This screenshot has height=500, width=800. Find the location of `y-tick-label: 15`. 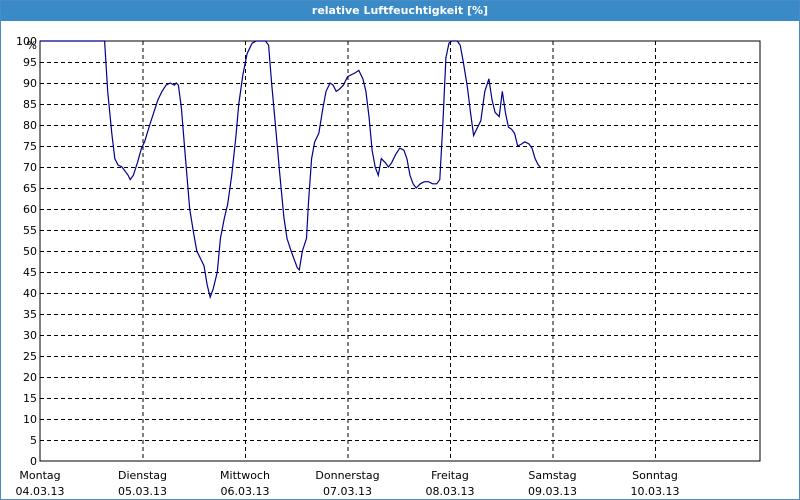

y-tick-label: 15 is located at coordinates (30, 398).